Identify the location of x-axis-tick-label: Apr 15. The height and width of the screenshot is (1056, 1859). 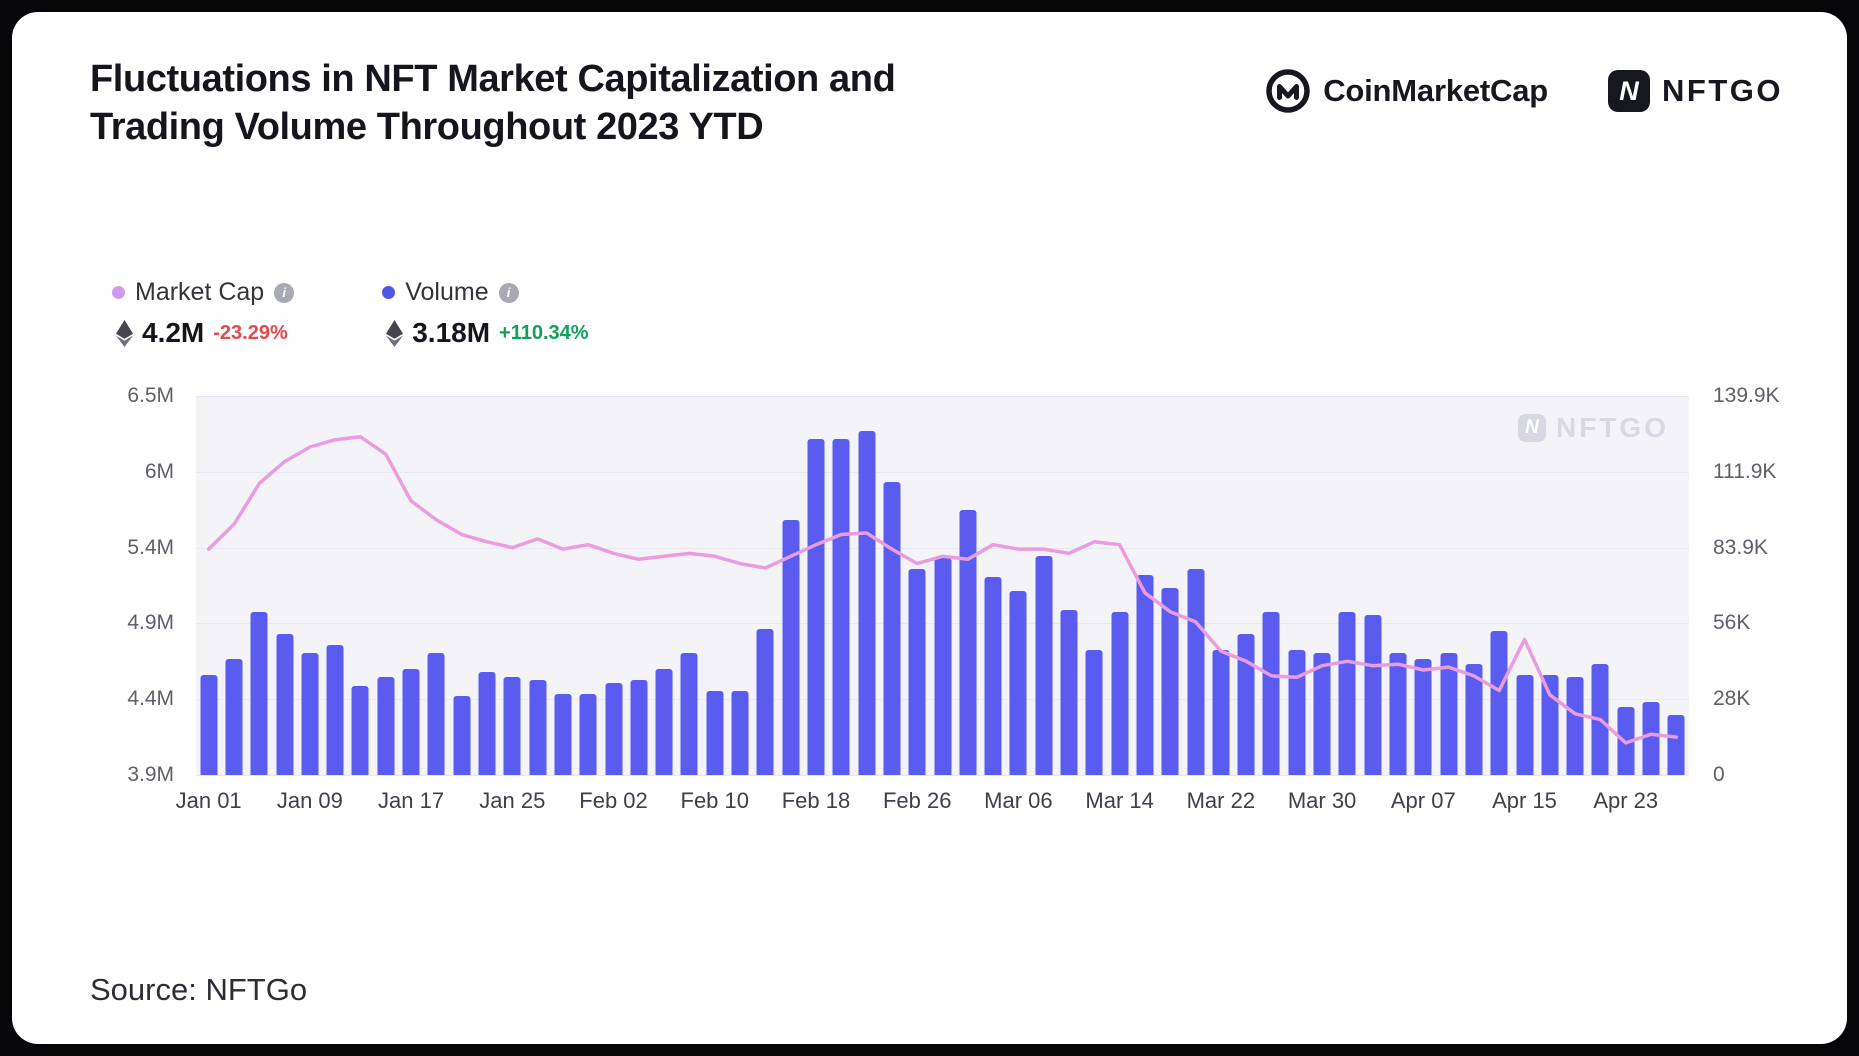
(1524, 800).